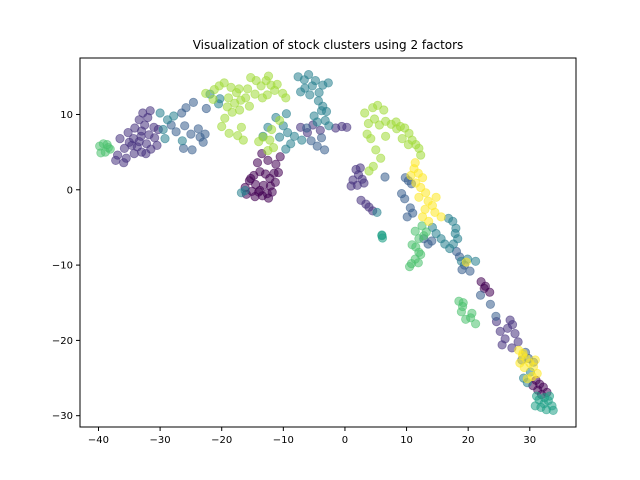  I want to click on y-tick-label: −30, so click(62, 416).